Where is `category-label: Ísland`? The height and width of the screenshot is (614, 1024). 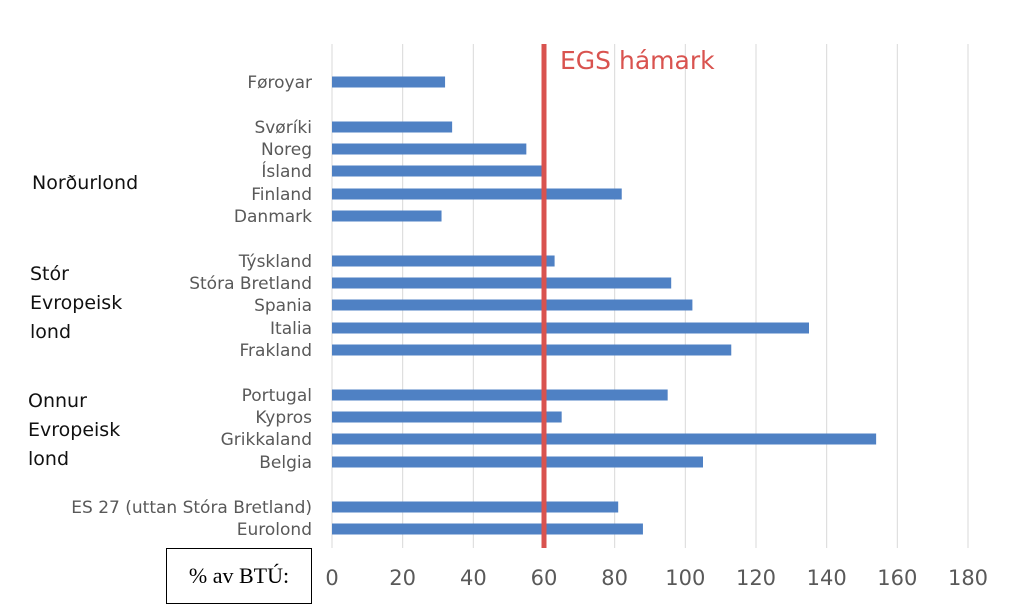
category-label: Ísland is located at coordinates (286, 171).